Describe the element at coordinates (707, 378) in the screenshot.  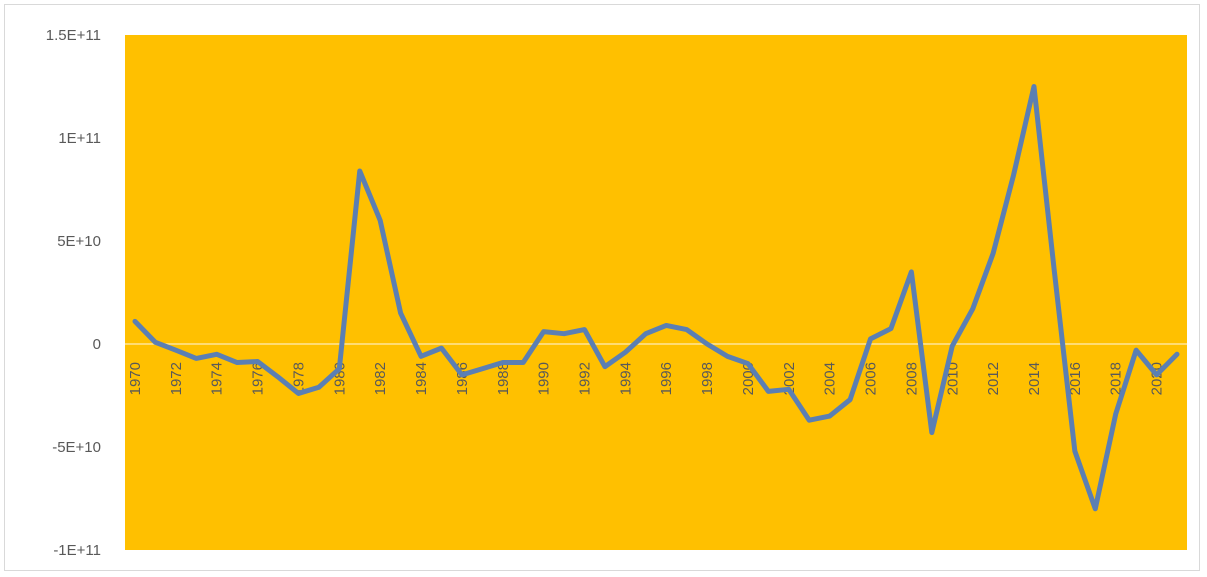
I see `x-tick-label: 1998` at that location.